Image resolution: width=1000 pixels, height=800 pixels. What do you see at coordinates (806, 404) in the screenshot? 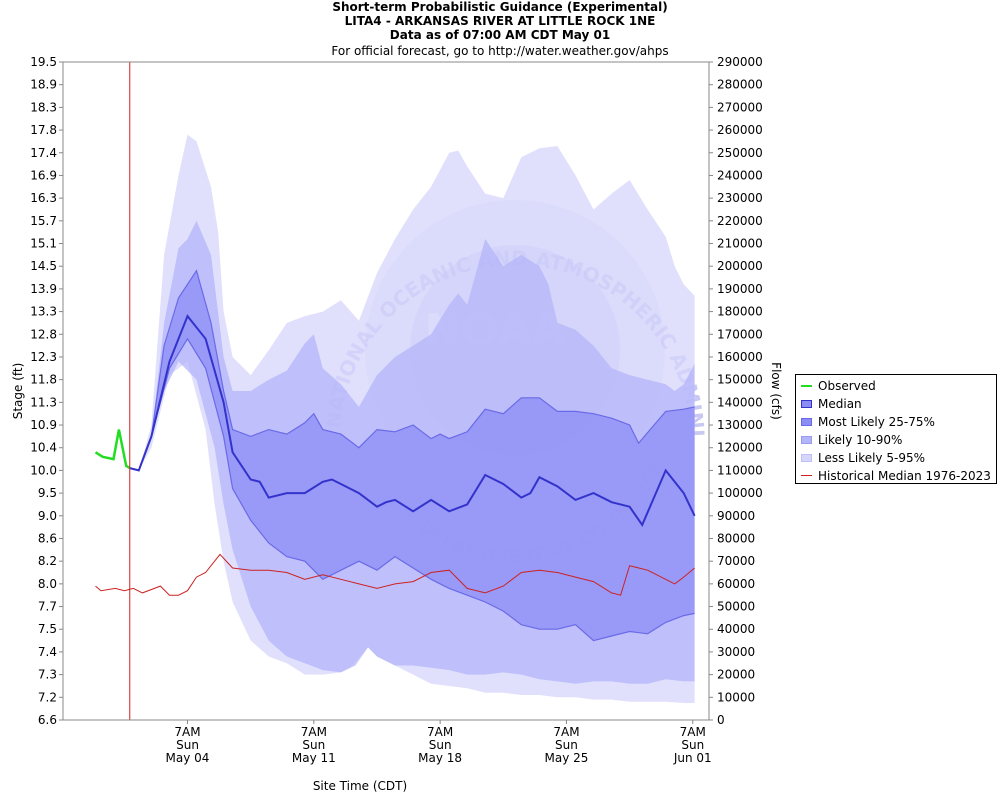
I see `legend-swatch-median` at bounding box center [806, 404].